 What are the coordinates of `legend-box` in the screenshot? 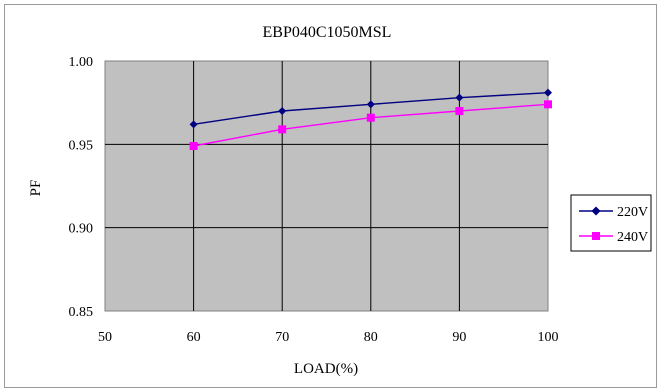 It's located at (611, 223).